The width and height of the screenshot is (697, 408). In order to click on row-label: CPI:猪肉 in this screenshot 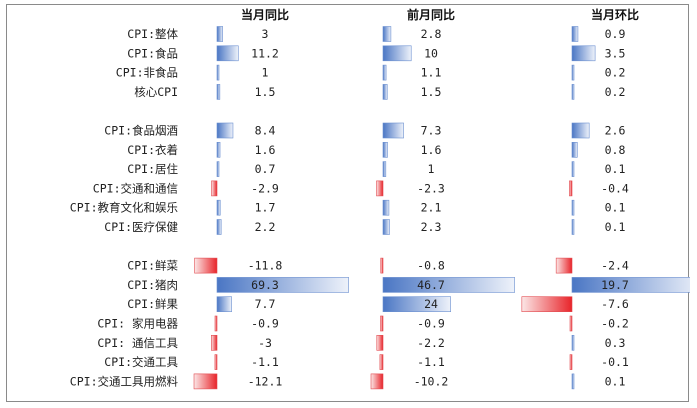, I will do `click(152, 285)`.